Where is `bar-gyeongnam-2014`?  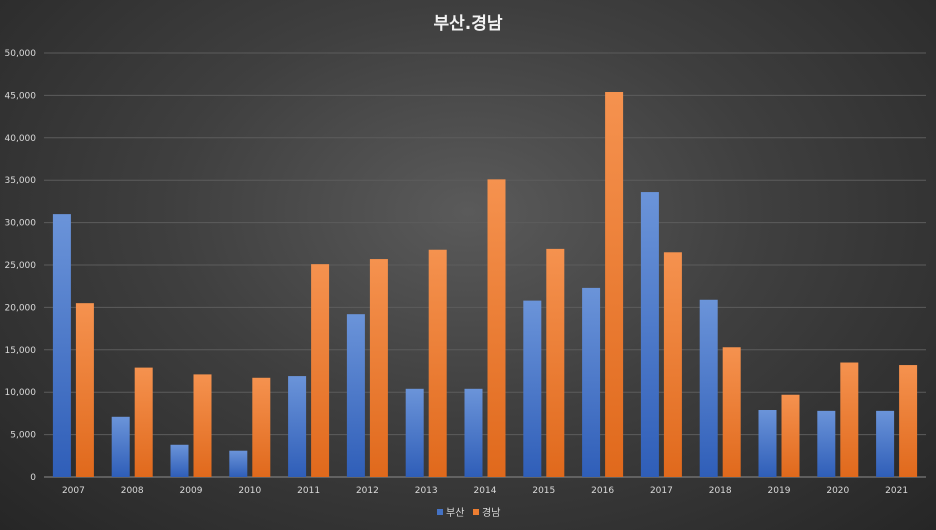
bar-gyeongnam-2014 is located at coordinates (496, 328).